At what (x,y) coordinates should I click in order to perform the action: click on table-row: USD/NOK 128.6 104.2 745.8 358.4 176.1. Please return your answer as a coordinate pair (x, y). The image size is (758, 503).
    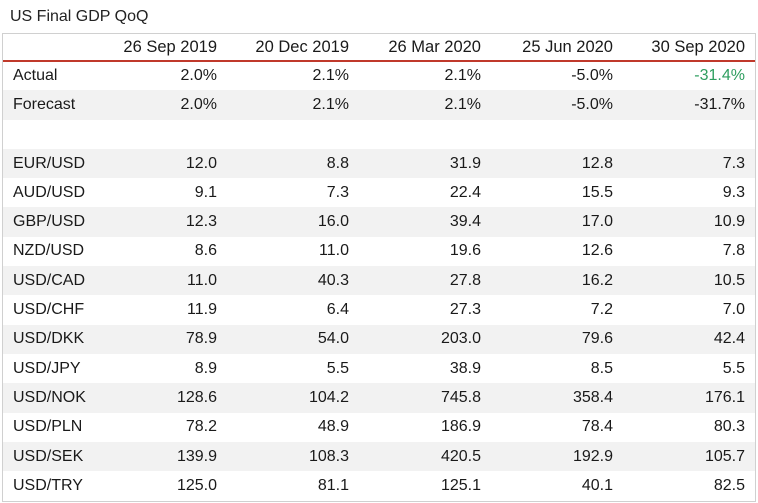
    Looking at the image, I should click on (379, 398).